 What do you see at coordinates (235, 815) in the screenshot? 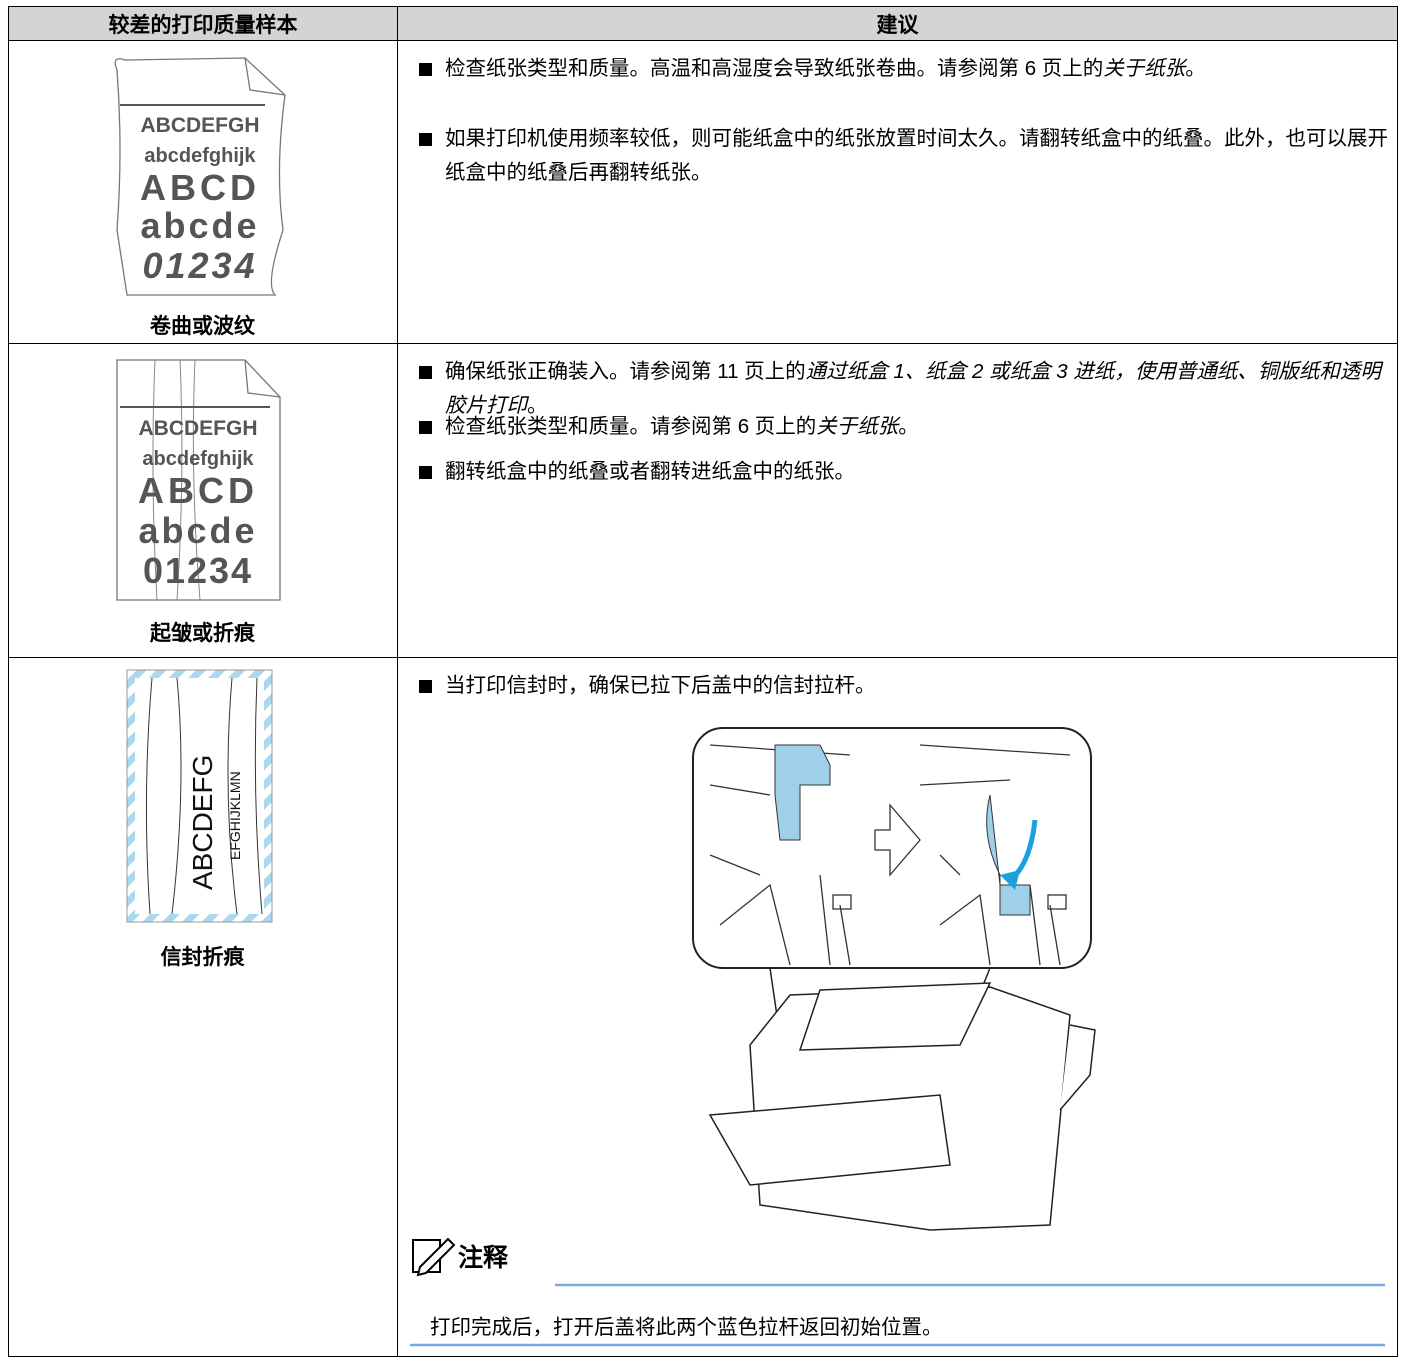
I see `sample-text: EFGHIJKLMN` at bounding box center [235, 815].